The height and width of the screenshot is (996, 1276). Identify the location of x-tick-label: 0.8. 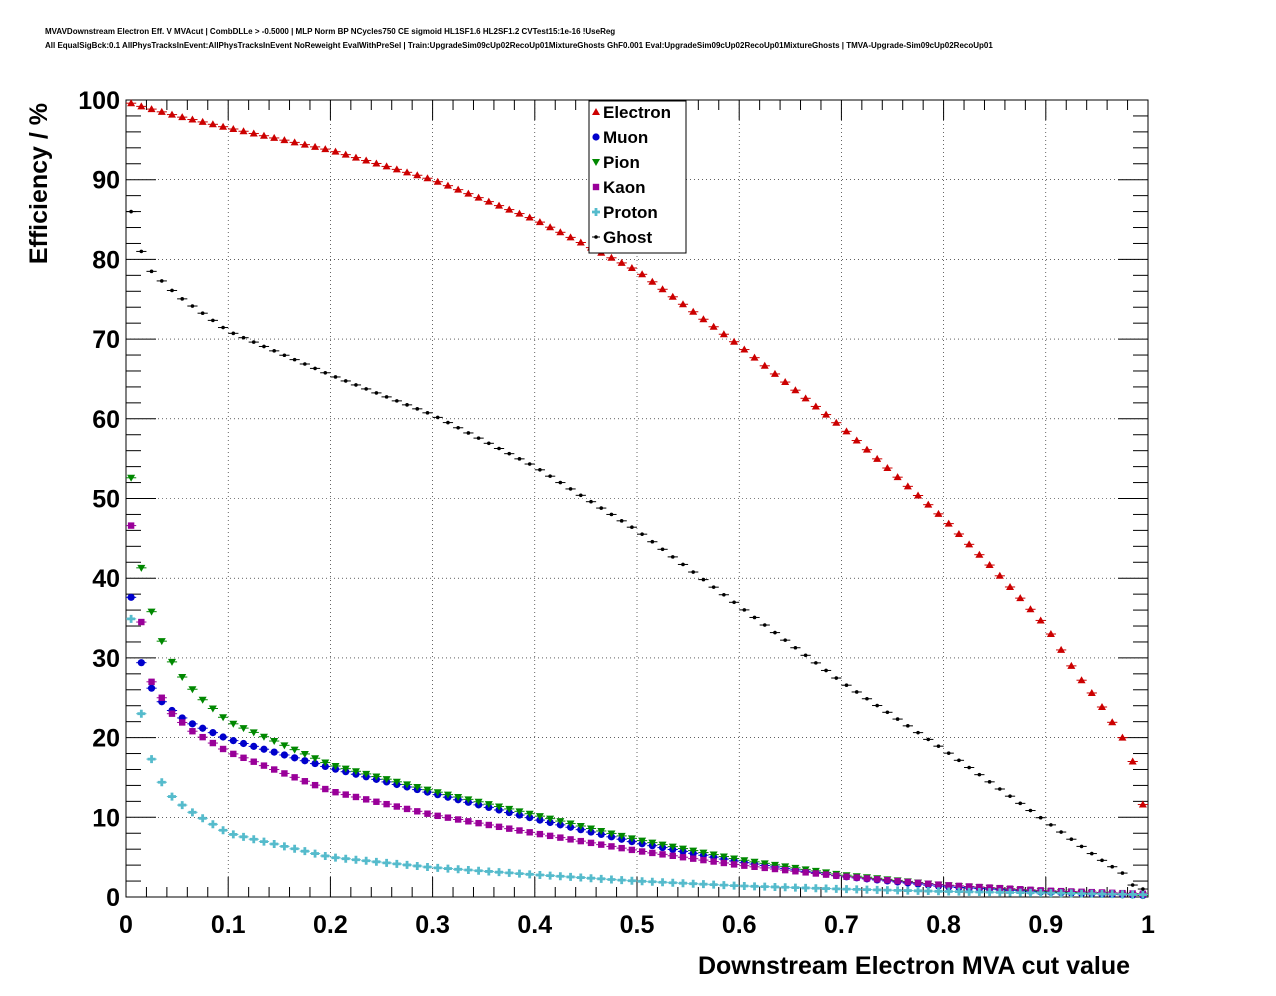
(943, 925).